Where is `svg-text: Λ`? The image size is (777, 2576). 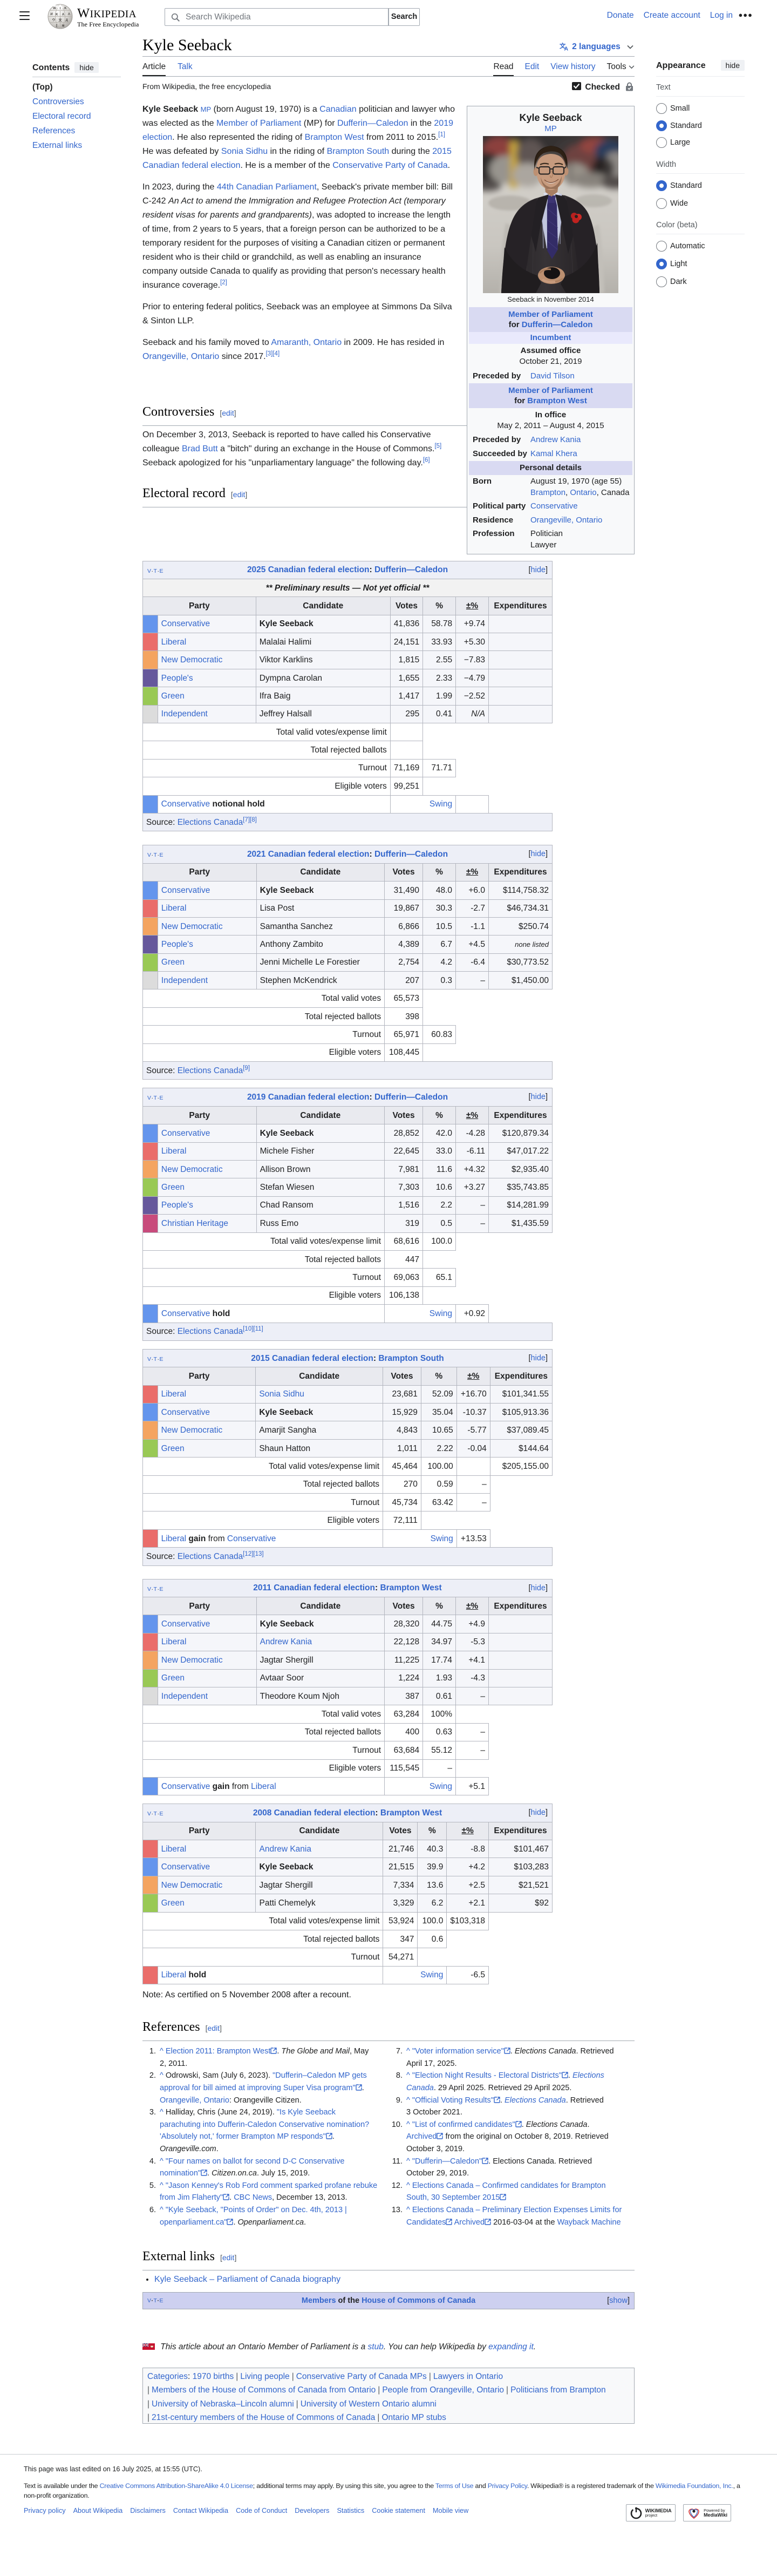 svg-text: Λ is located at coordinates (69, 14).